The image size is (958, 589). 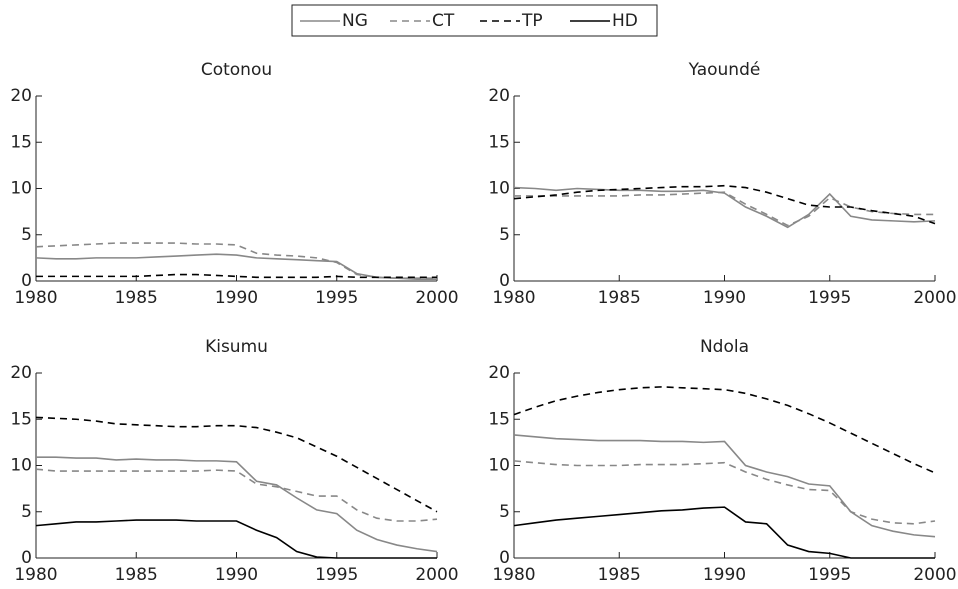 What do you see at coordinates (474, 20) in the screenshot?
I see `legend-box` at bounding box center [474, 20].